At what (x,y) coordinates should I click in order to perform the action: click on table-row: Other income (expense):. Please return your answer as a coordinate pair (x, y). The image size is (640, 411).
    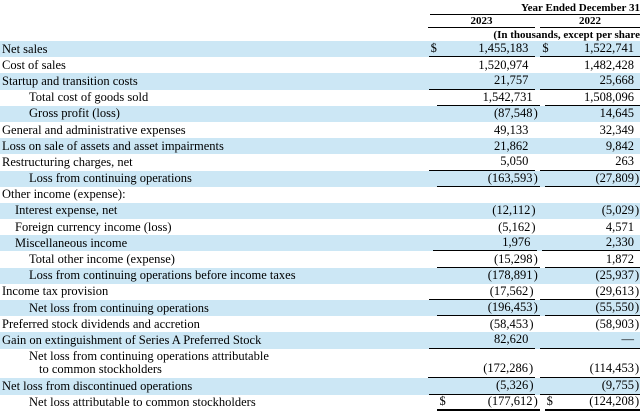
    Looking at the image, I should click on (320, 195).